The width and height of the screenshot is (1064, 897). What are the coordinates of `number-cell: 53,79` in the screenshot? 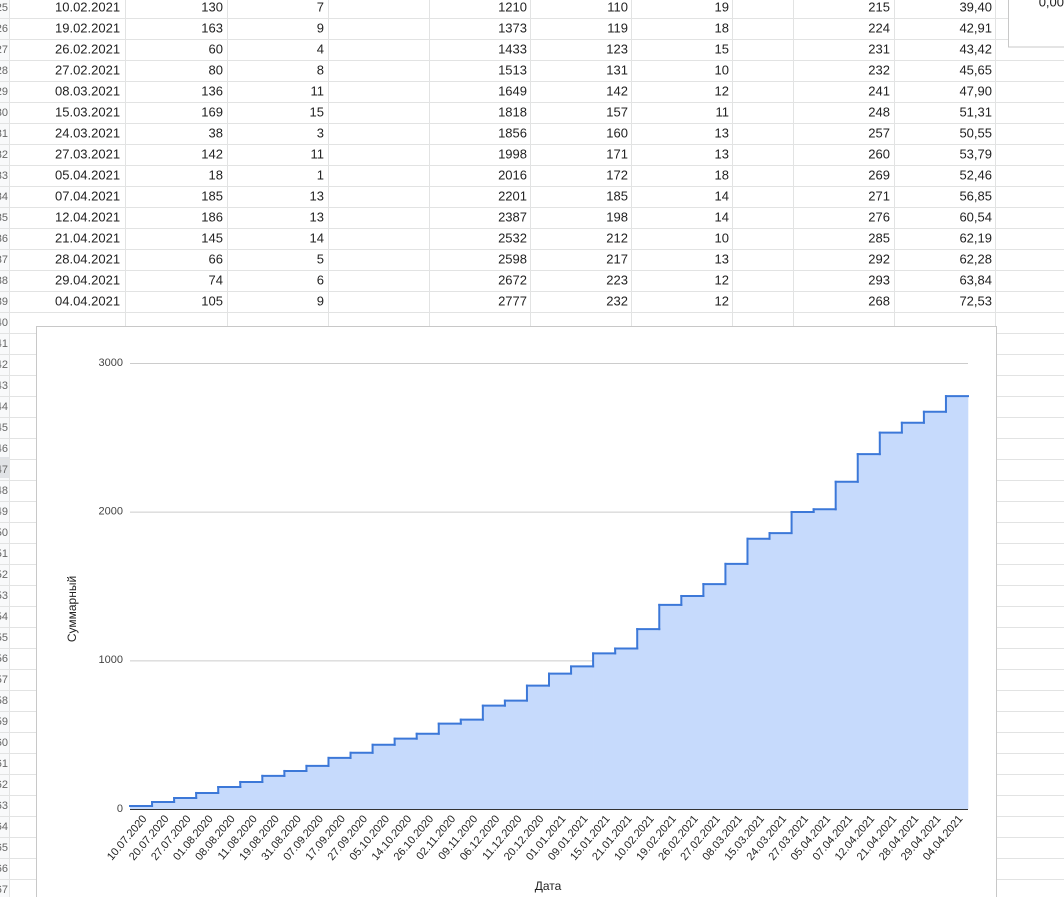 It's located at (975, 153).